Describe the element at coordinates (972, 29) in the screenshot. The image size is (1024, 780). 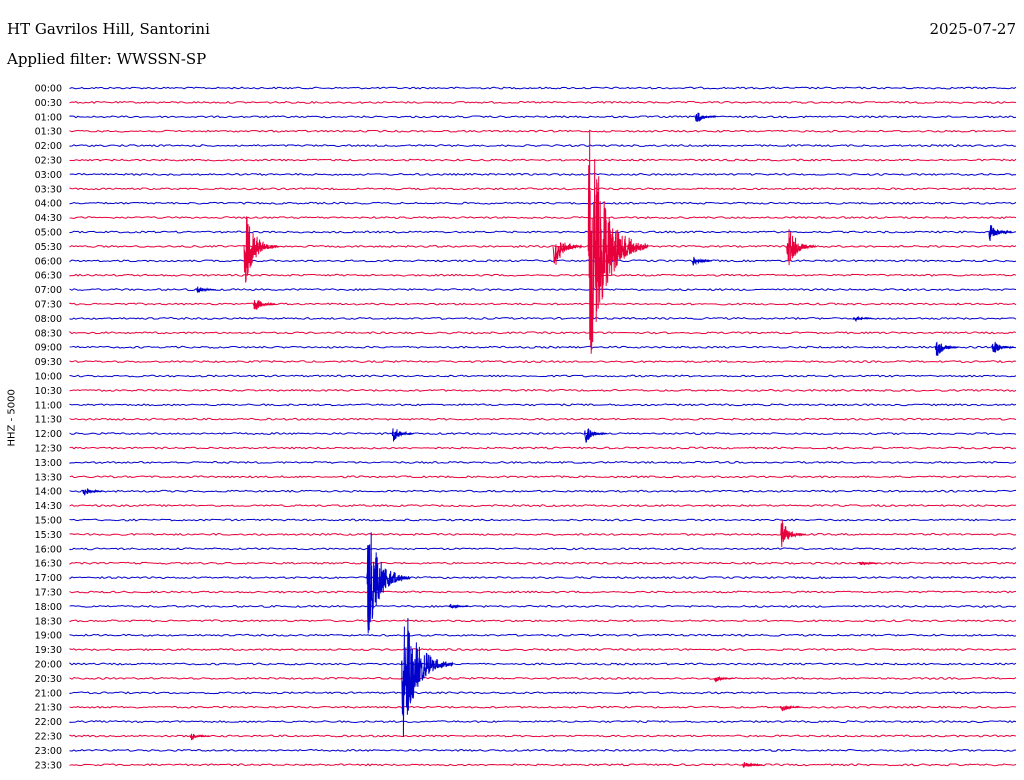
I see `date-label: 2025-07-27` at that location.